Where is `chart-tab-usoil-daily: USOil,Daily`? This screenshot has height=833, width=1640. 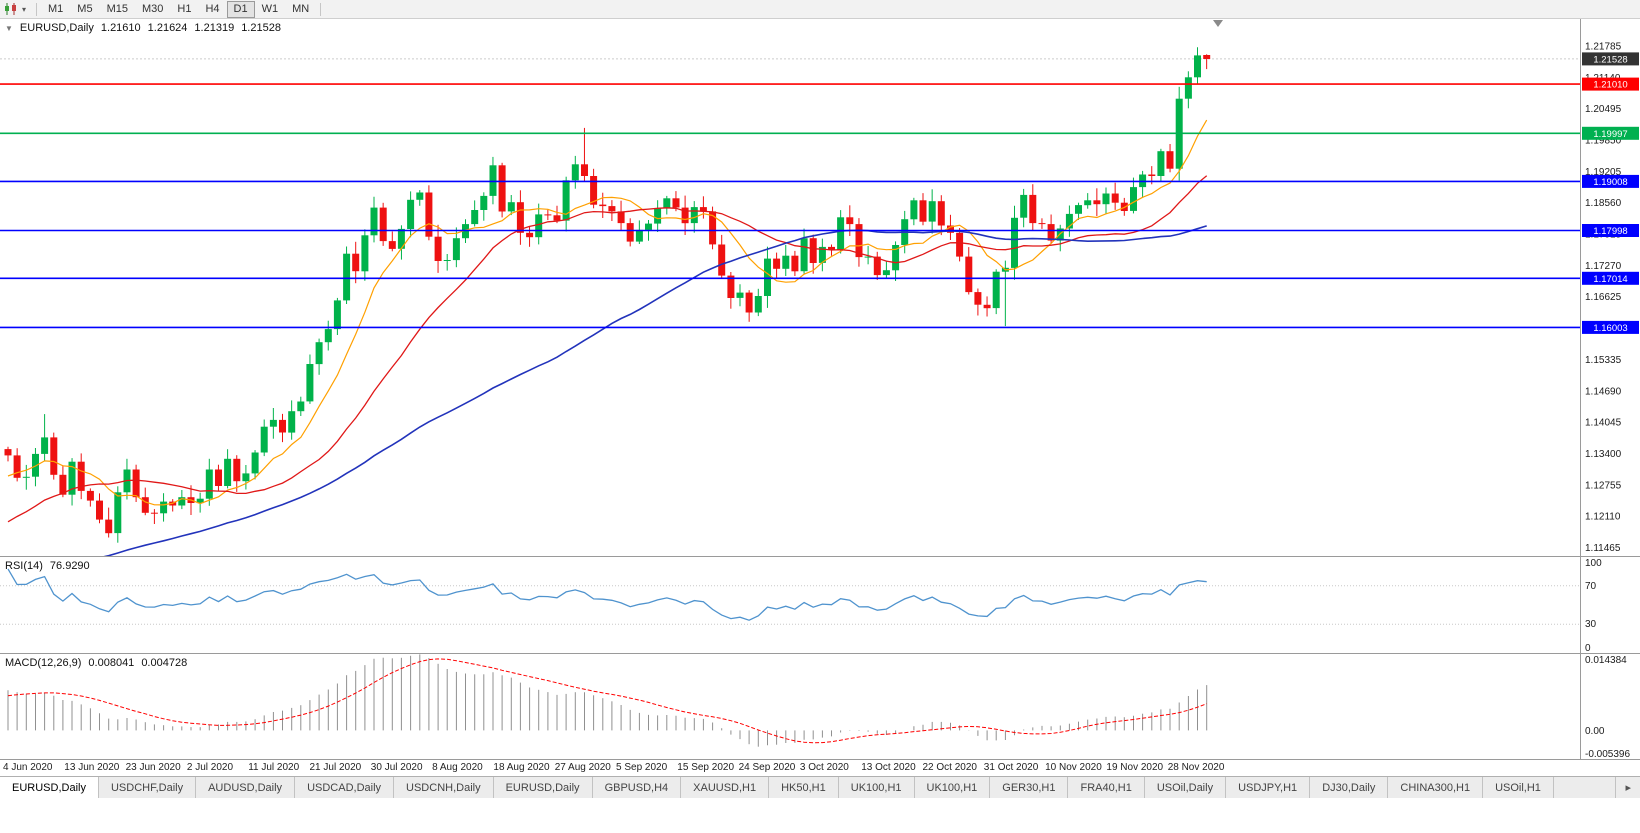 chart-tab-usoil-daily: USOil,Daily is located at coordinates (1186, 787).